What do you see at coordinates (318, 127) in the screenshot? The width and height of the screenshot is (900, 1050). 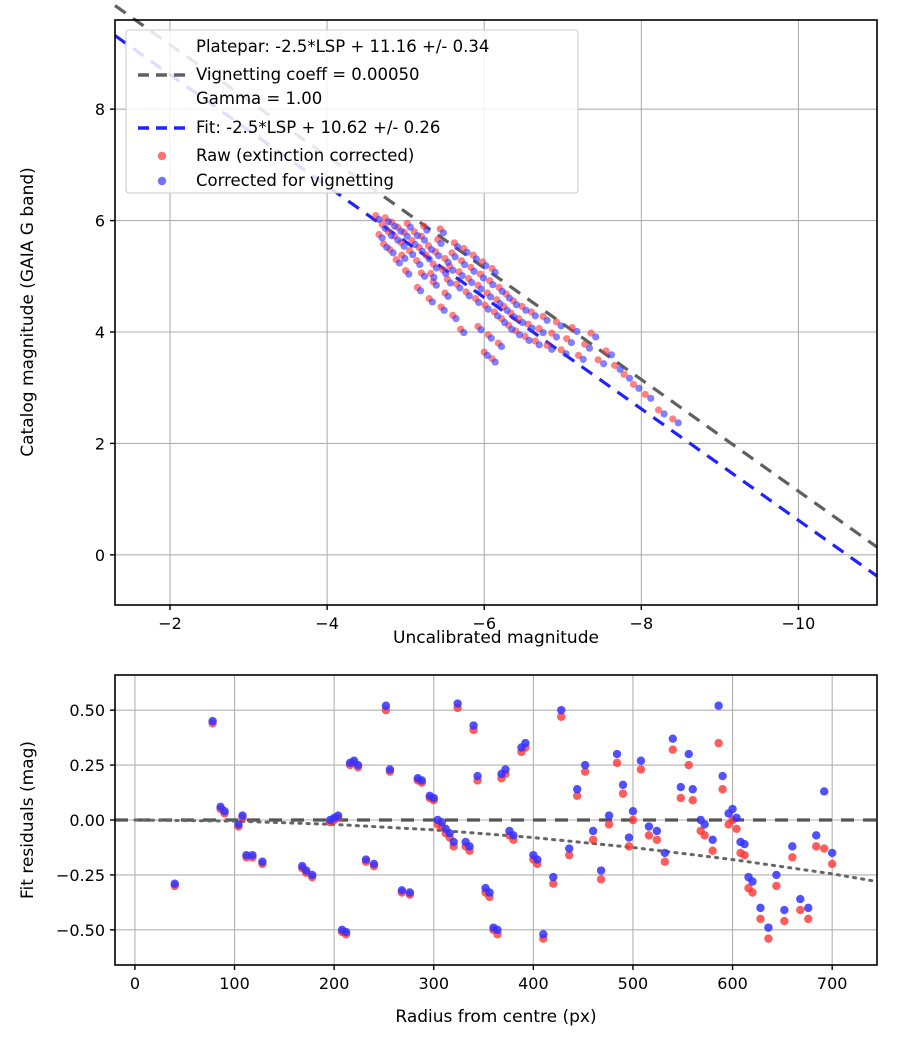 I see `legend-label: Fit: -2.5*LSP + 10.62 +/- 0.26` at bounding box center [318, 127].